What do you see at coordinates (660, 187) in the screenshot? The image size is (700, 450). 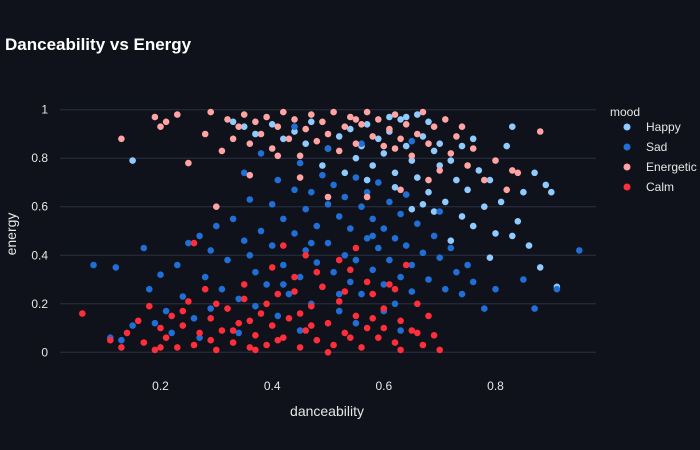 I see `legend-label: Calm` at bounding box center [660, 187].